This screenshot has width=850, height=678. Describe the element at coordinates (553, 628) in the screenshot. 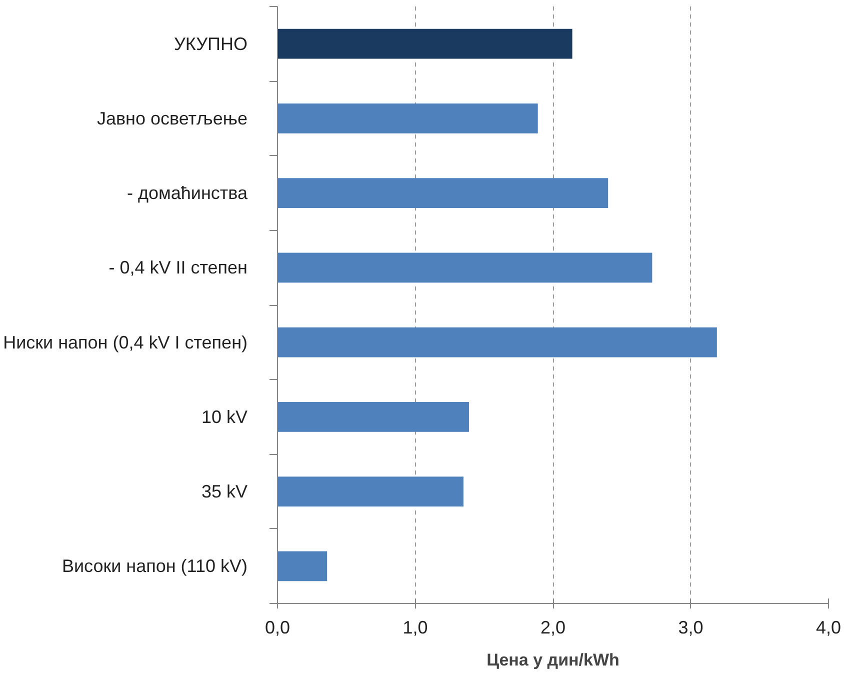

I see `x-tick-label: 2,0` at that location.